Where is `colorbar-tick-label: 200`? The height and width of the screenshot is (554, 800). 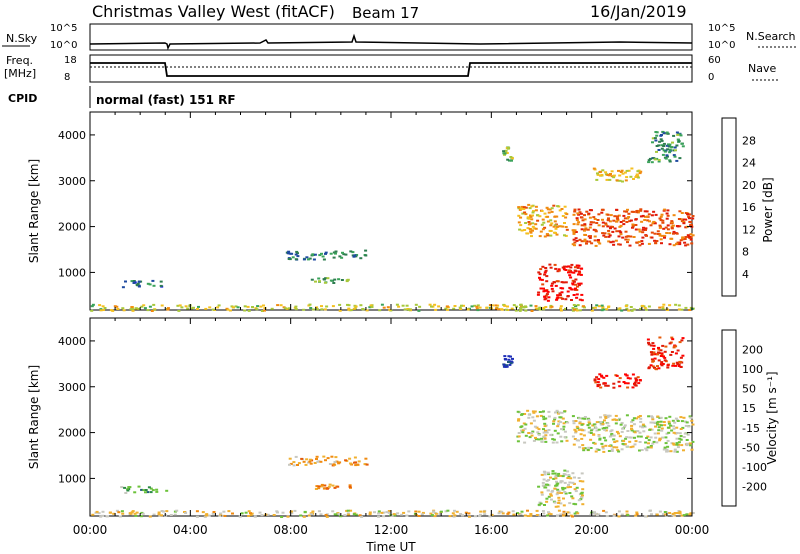
colorbar-tick-label: 200 is located at coordinates (752, 350).